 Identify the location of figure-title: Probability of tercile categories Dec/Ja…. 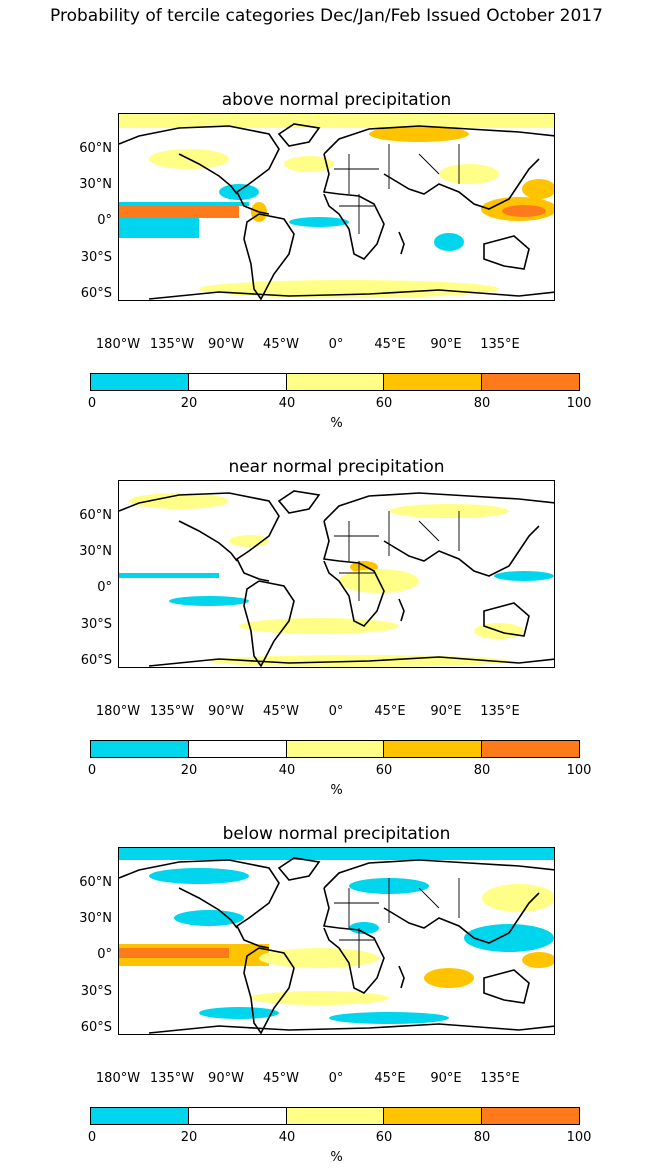
(326, 16).